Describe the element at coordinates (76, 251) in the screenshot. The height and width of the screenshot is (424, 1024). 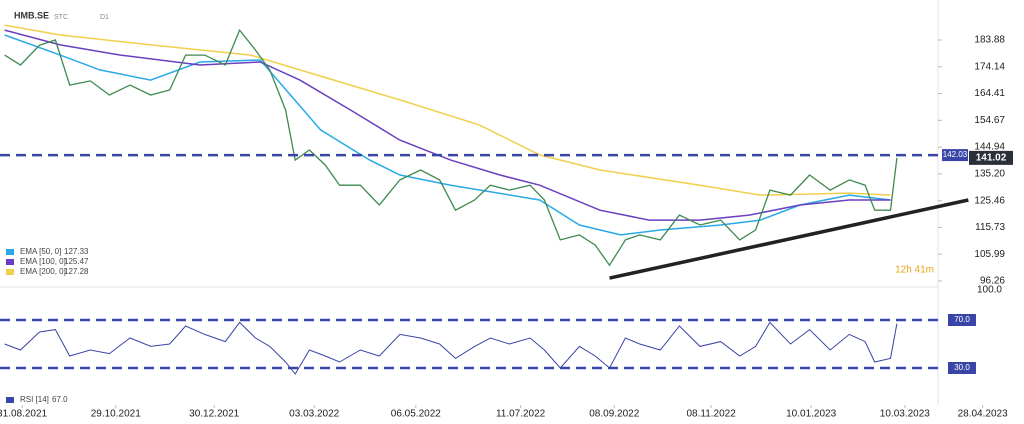
I see `legend-value: 127.33` at that location.